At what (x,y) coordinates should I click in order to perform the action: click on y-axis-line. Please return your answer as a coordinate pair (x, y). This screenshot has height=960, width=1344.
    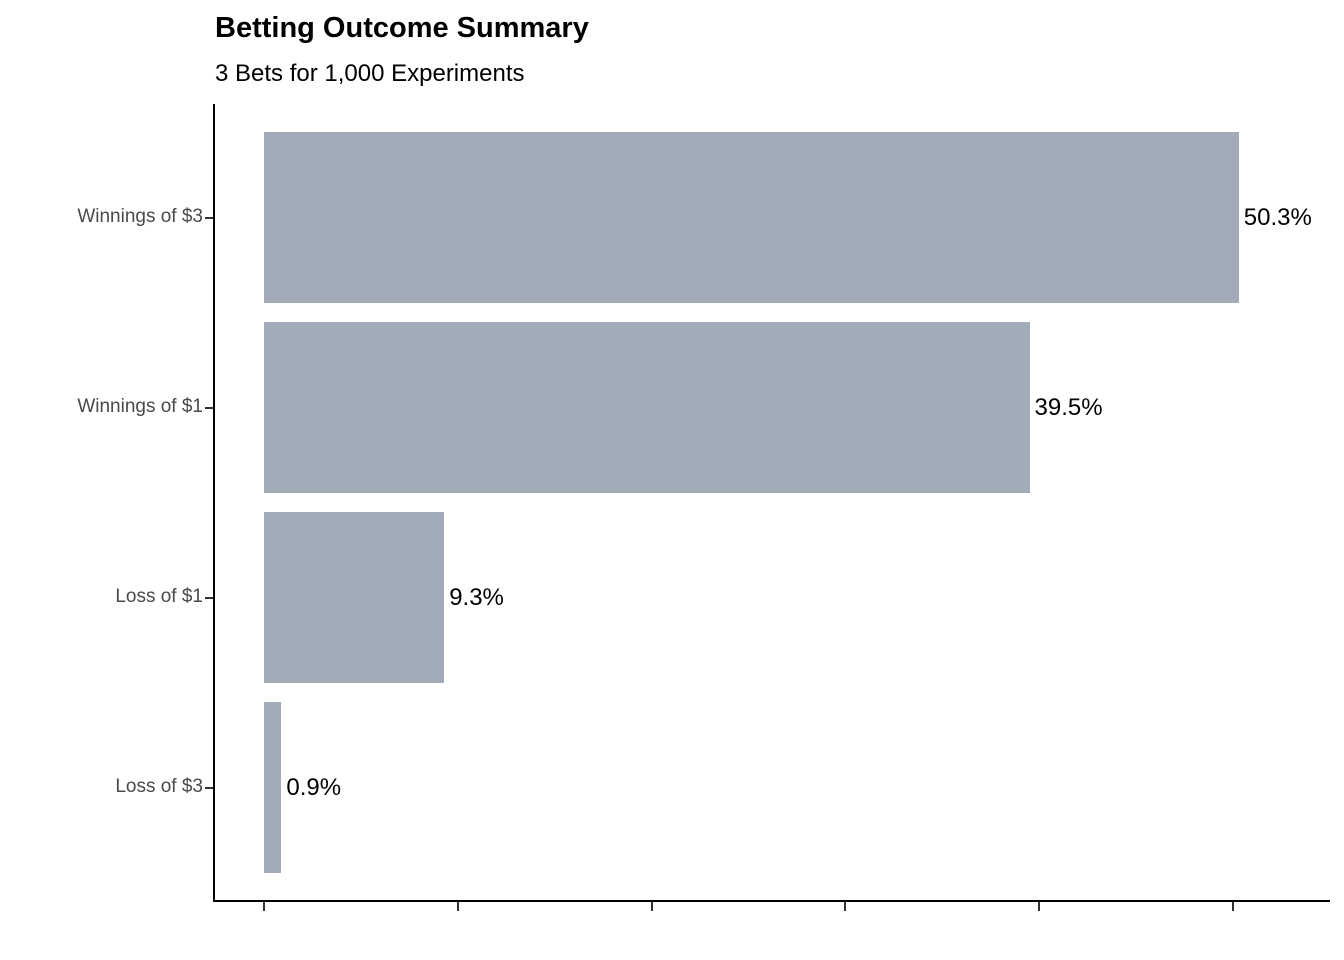
    Looking at the image, I should click on (214, 503).